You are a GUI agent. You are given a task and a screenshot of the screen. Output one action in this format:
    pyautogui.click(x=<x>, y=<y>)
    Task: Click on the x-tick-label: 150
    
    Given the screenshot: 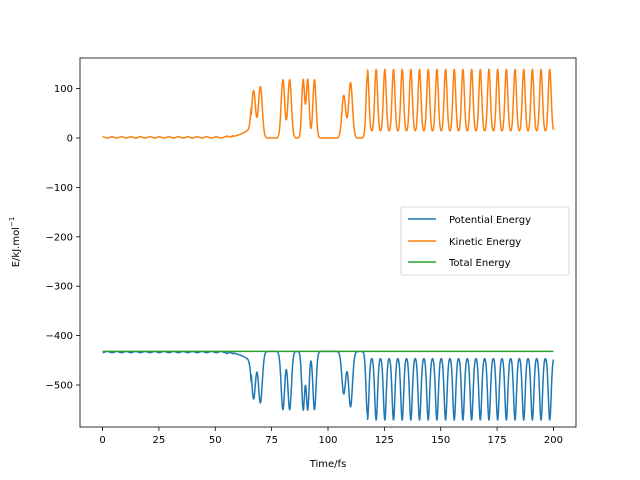 What is the action you would take?
    pyautogui.click(x=440, y=440)
    